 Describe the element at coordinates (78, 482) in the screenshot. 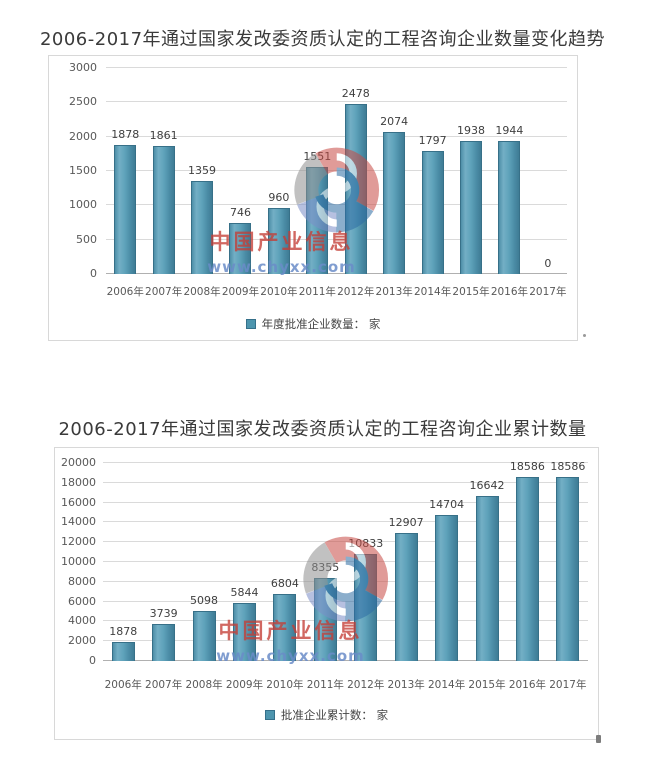

I see `y-tick-label: 18000` at that location.